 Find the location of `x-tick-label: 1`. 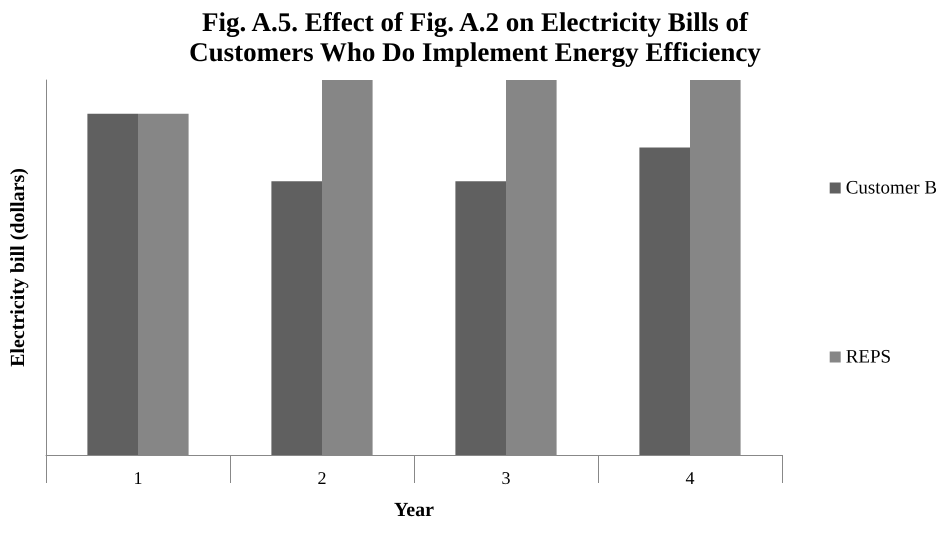

x-tick-label: 1 is located at coordinates (138, 478).